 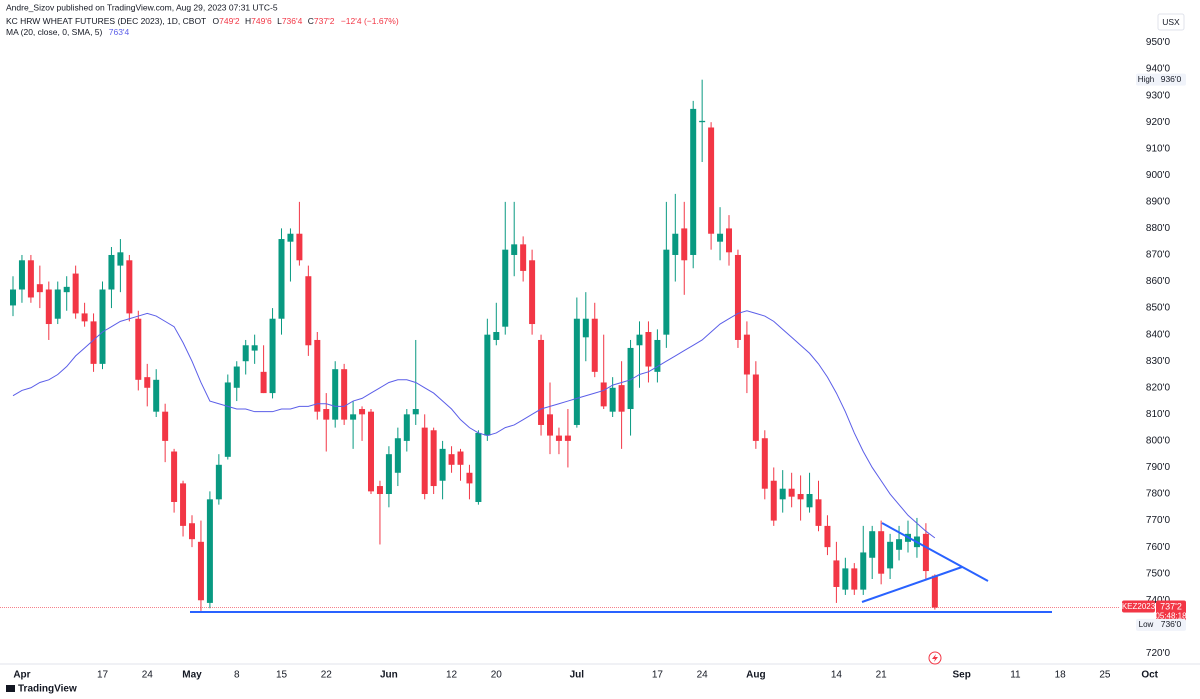 I want to click on footer: TradingView, so click(x=41, y=689).